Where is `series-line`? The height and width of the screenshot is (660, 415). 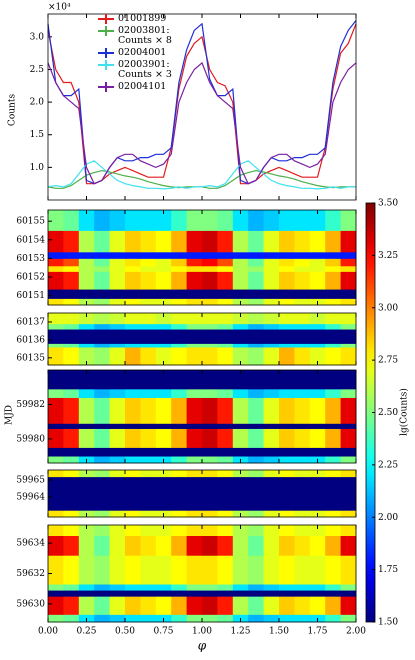
series-line is located at coordinates (202, 123).